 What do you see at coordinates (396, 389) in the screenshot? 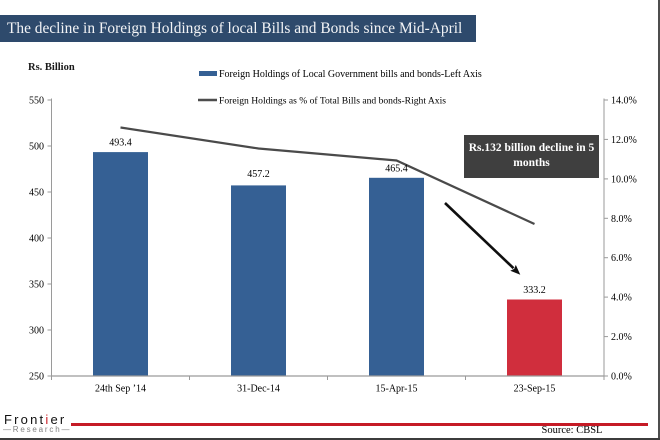
I see `svg-text: 15-Apr-15` at bounding box center [396, 389].